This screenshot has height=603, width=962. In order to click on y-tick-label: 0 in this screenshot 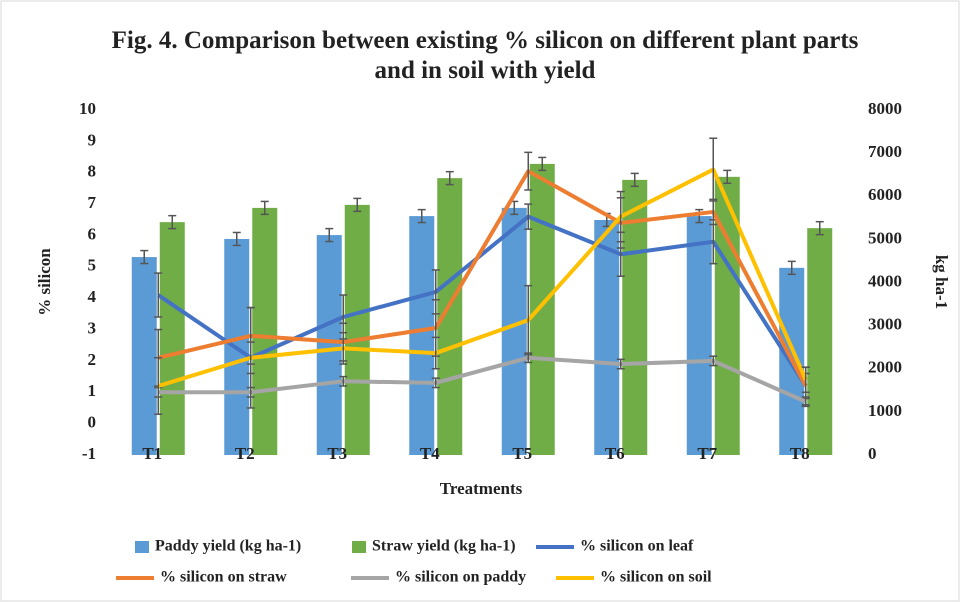, I will do `click(92, 422)`.